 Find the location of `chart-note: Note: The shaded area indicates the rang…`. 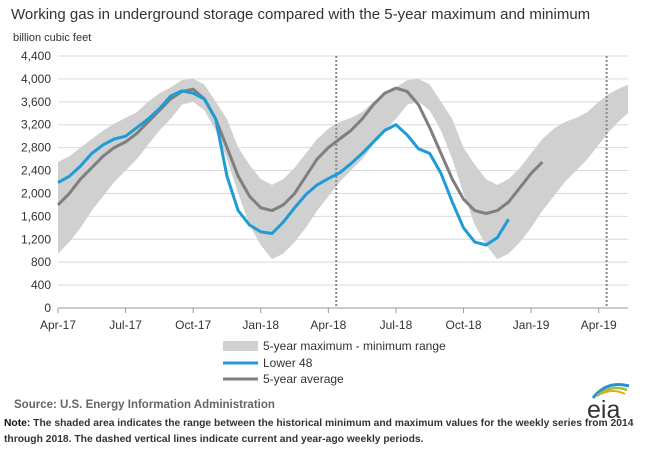

chart-note: Note: The shaded area indicates the rang… is located at coordinates (330, 432).